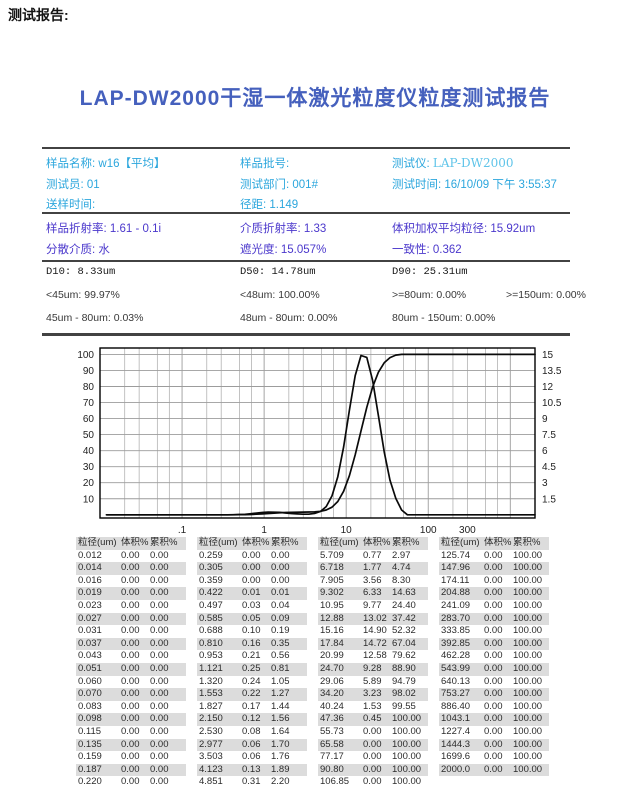 The image size is (630, 795). Describe the element at coordinates (473, 163) in the screenshot. I see `instrument-value: LAP-DW2000` at that location.